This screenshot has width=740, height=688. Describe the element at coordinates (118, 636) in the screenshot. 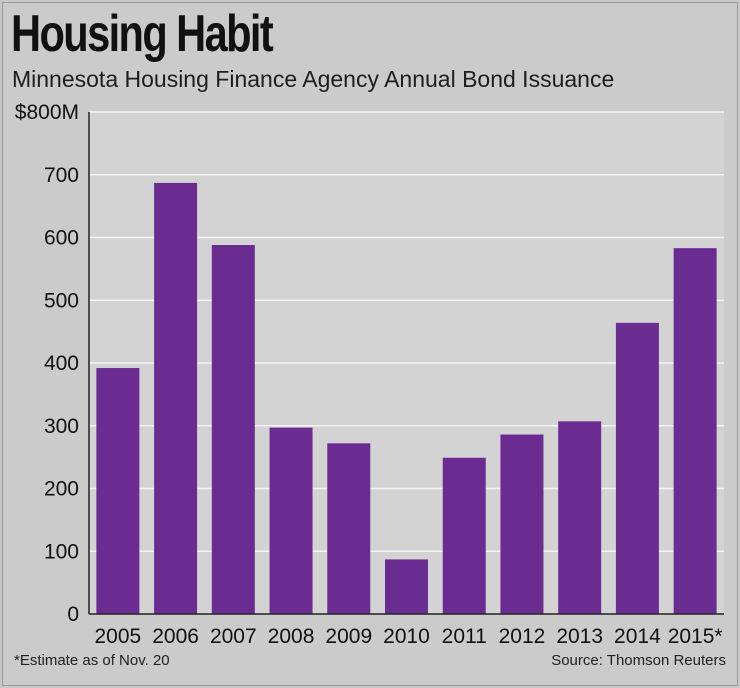

I see `x-tick-label: 2005` at that location.